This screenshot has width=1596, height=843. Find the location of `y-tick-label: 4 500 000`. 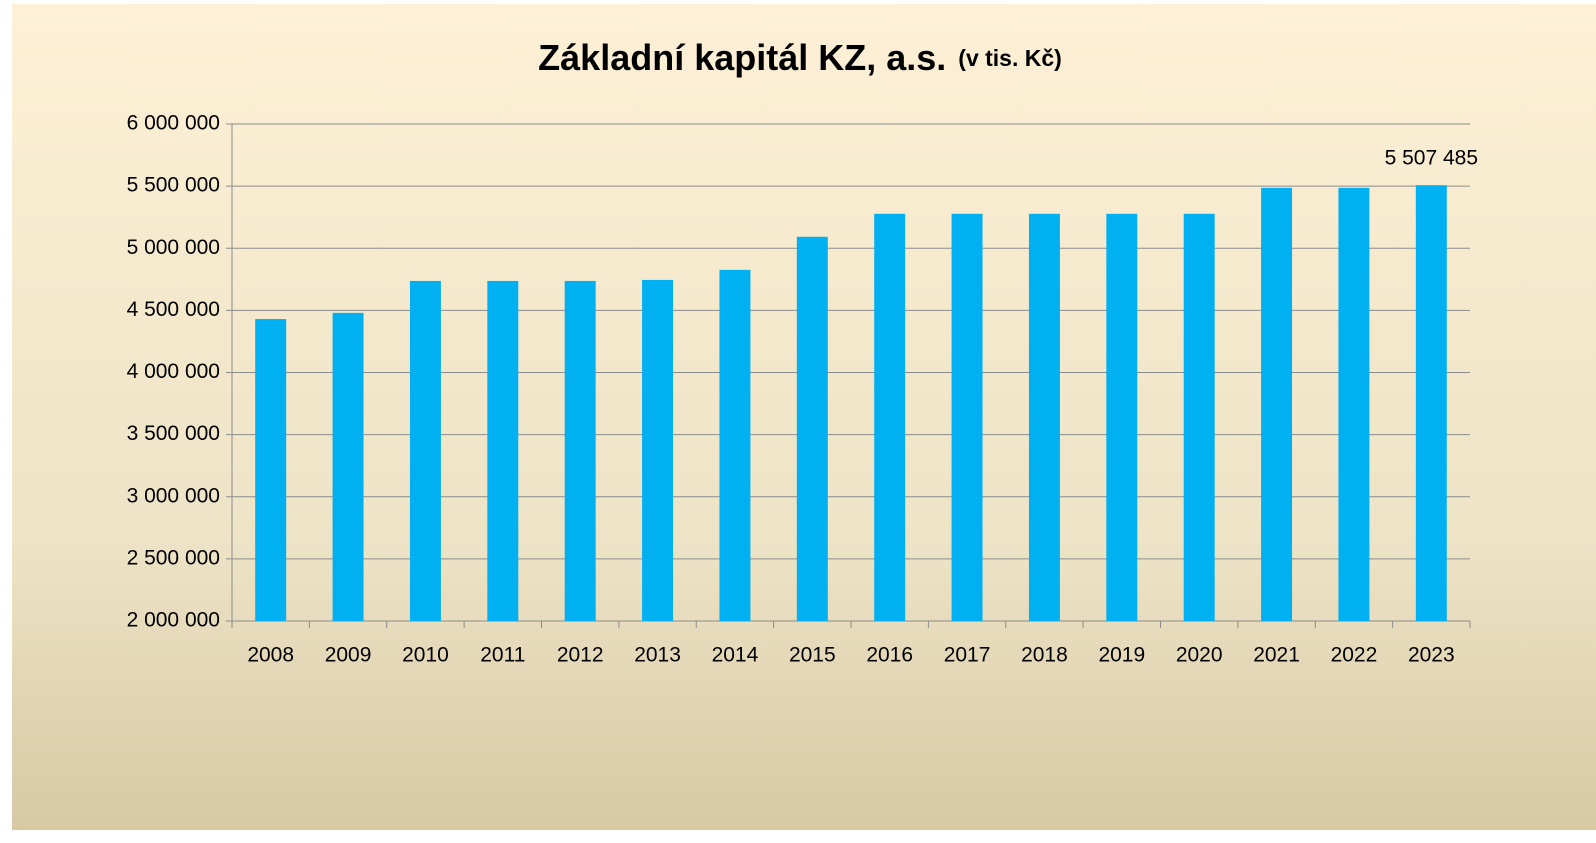

y-tick-label: 4 500 000 is located at coordinates (173, 309).